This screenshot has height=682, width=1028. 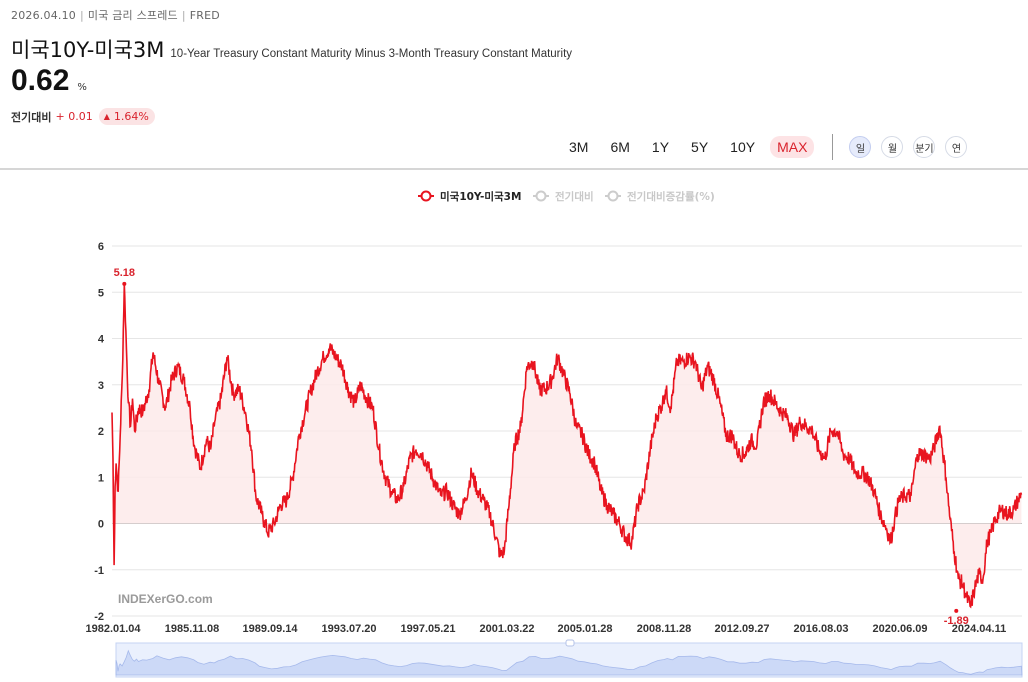 What do you see at coordinates (833, 147) in the screenshot?
I see `toolbar-divider` at bounding box center [833, 147].